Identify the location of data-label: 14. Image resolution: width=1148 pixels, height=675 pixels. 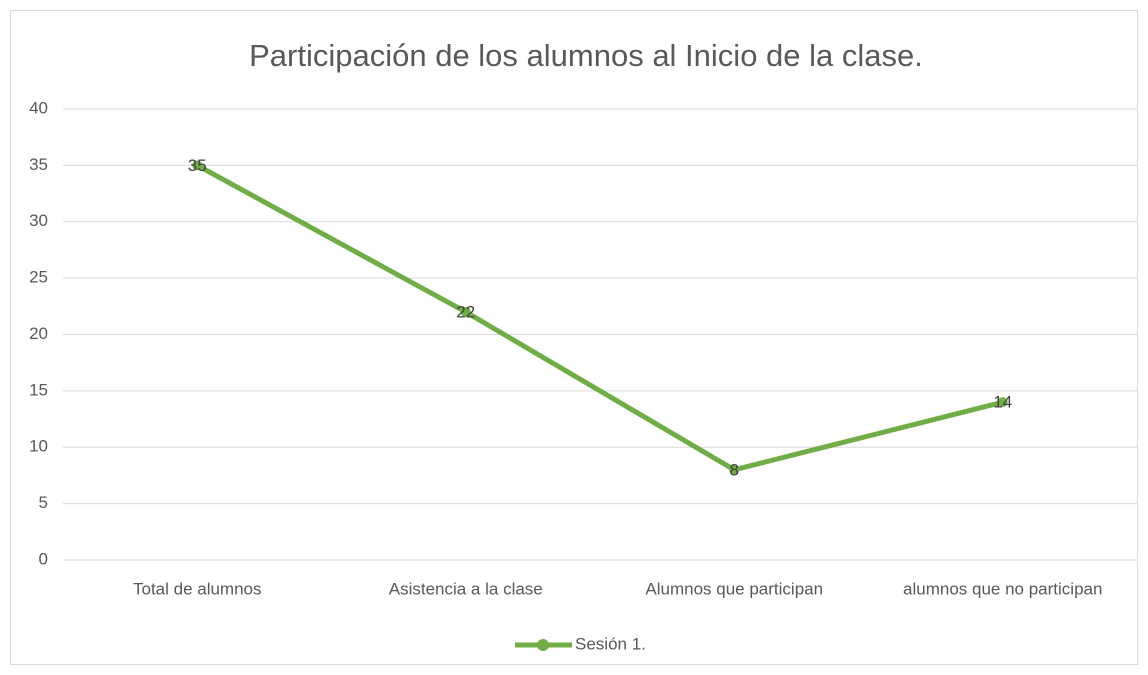
(1002, 402).